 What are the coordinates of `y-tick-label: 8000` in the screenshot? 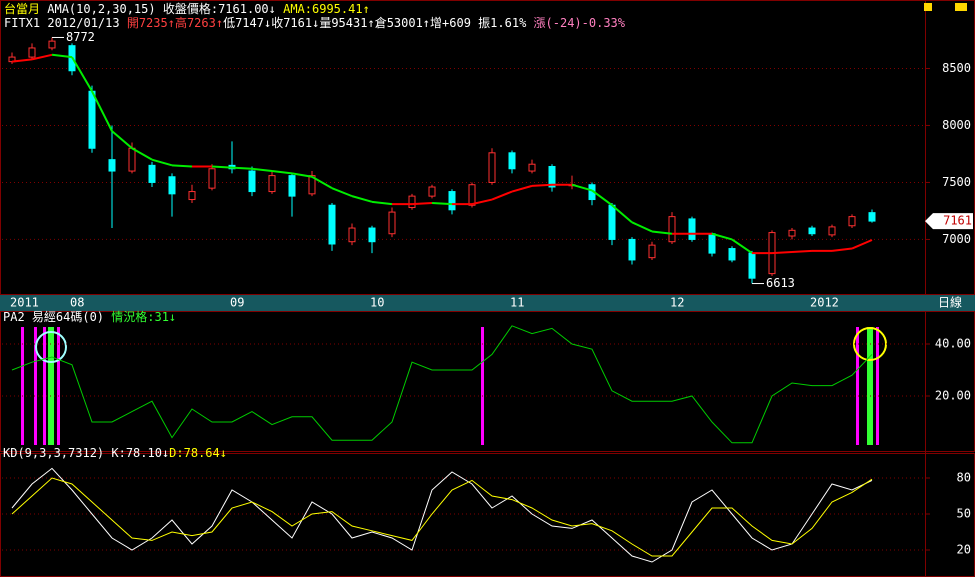 It's located at (956, 125).